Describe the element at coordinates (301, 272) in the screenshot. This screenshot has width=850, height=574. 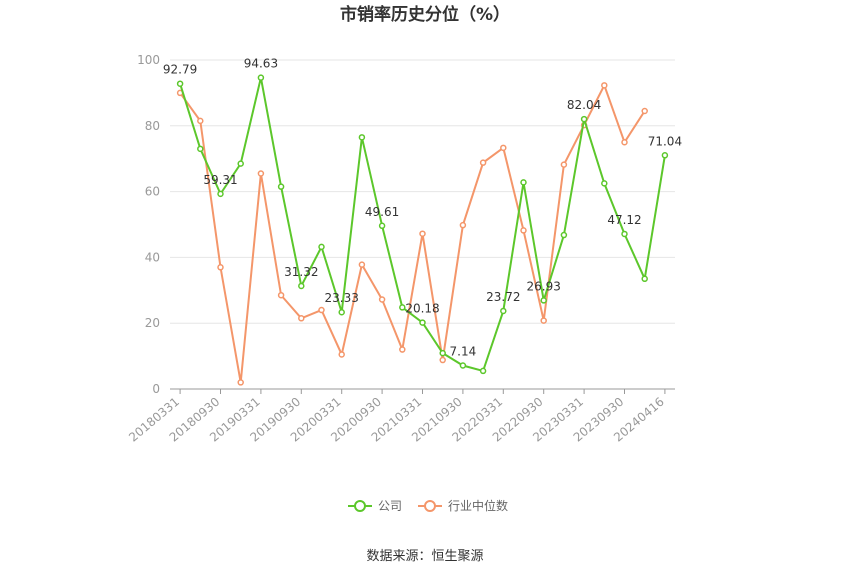
I see `data-label: 31.32` at that location.